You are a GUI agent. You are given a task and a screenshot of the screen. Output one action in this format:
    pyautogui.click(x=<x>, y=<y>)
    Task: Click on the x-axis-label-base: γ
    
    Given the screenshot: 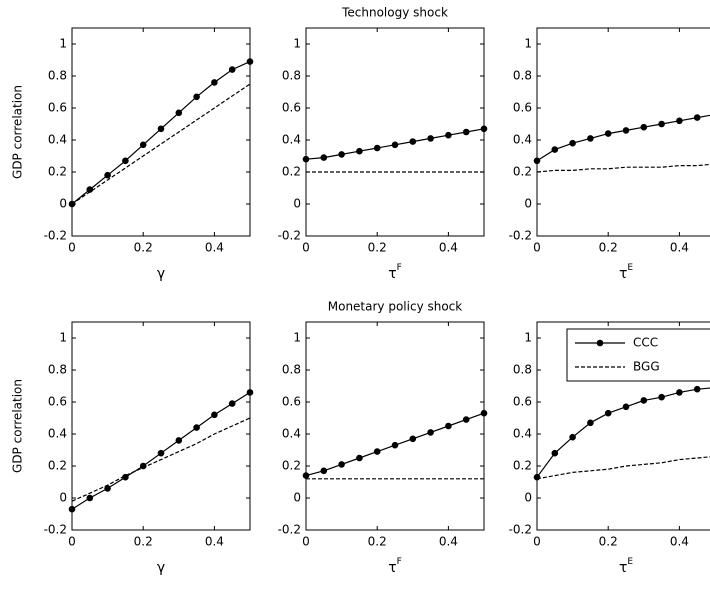 What is the action you would take?
    pyautogui.click(x=161, y=274)
    